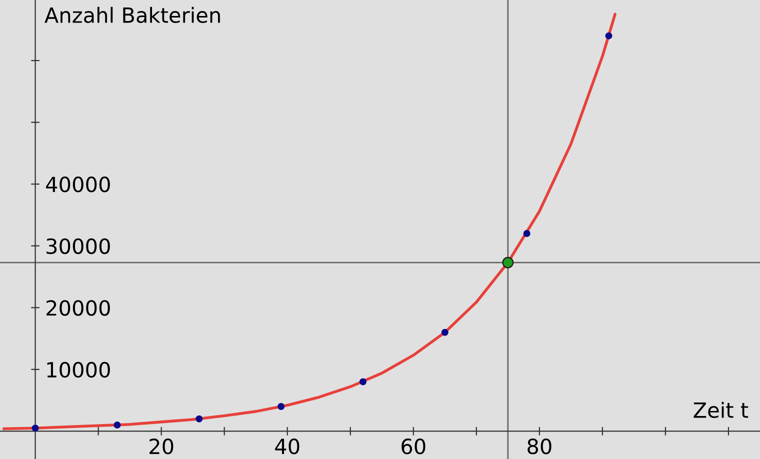 The height and width of the screenshot is (459, 760). What do you see at coordinates (721, 410) in the screenshot?
I see `x-axis-title: Zeit t` at bounding box center [721, 410].